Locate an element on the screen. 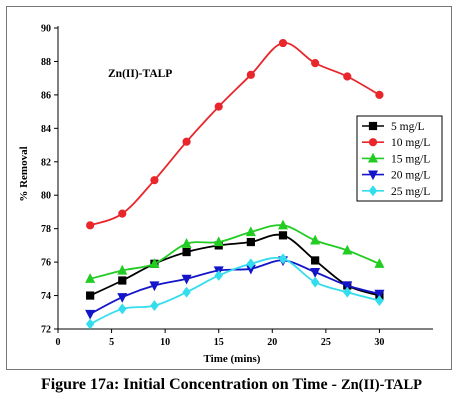 This screenshot has height=413, width=463. y-tick-label: 78 is located at coordinates (46, 229).